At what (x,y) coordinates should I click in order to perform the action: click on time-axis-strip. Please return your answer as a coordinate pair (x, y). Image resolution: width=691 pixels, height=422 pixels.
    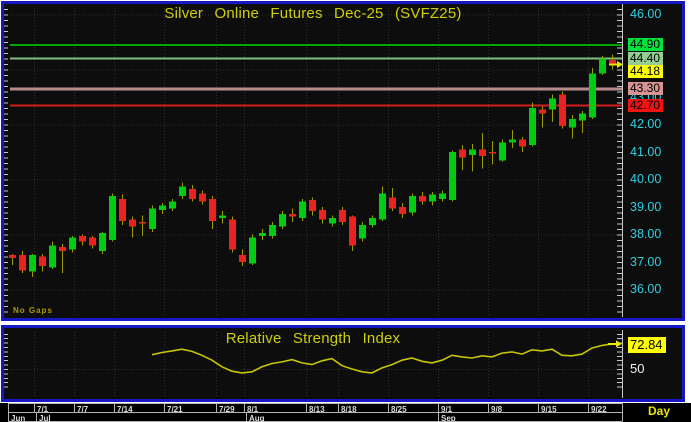
    Looking at the image, I should click on (345, 412).